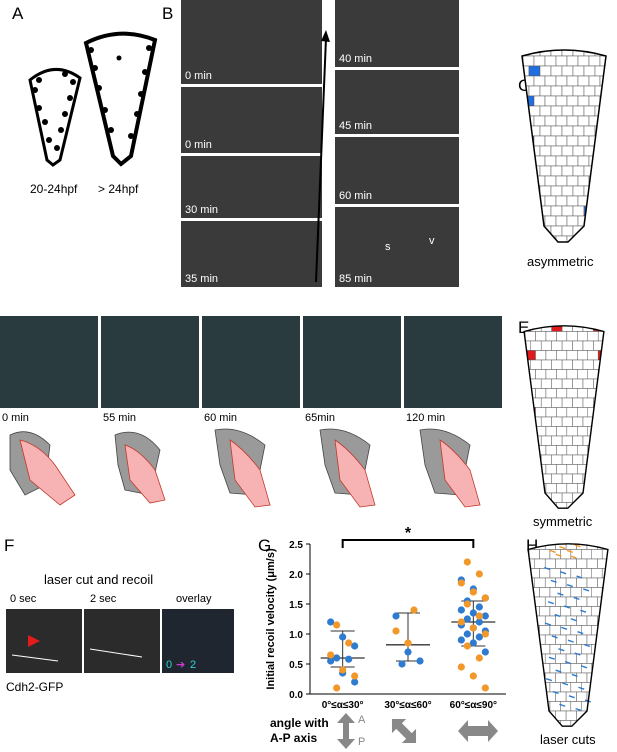 This screenshot has height=752, width=617. Describe the element at coordinates (9, 545) in the screenshot. I see `panel-label-f: F` at that location.